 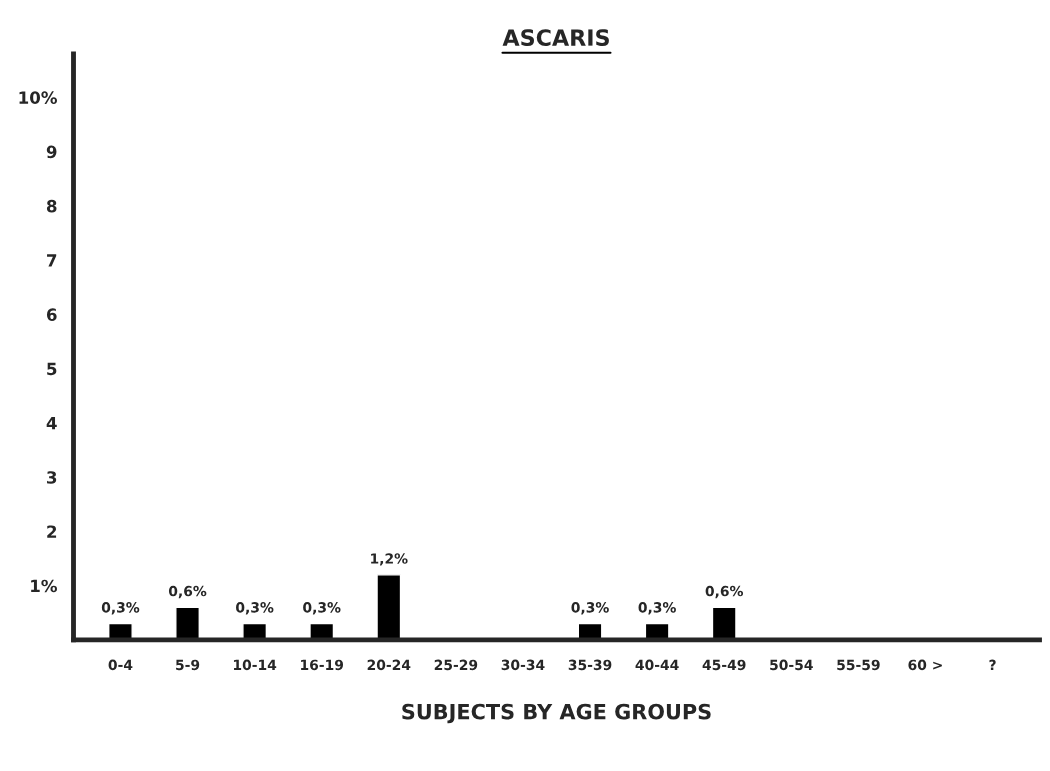 I want to click on x-tick-label: 20-24, so click(x=389, y=665).